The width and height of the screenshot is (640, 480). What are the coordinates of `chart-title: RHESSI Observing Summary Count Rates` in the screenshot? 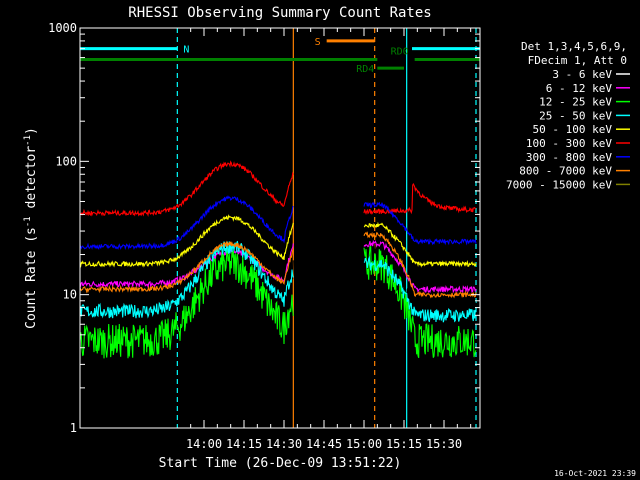 It's located at (279, 13).